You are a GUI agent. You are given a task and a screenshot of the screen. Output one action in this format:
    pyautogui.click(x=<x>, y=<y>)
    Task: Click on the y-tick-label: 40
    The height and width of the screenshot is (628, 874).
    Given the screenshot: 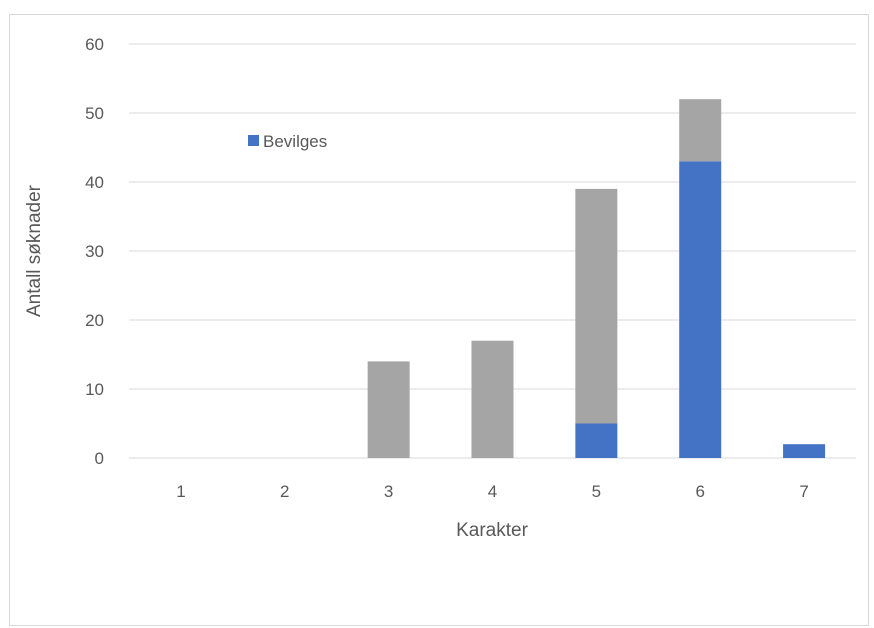 What is the action you would take?
    pyautogui.click(x=94, y=182)
    